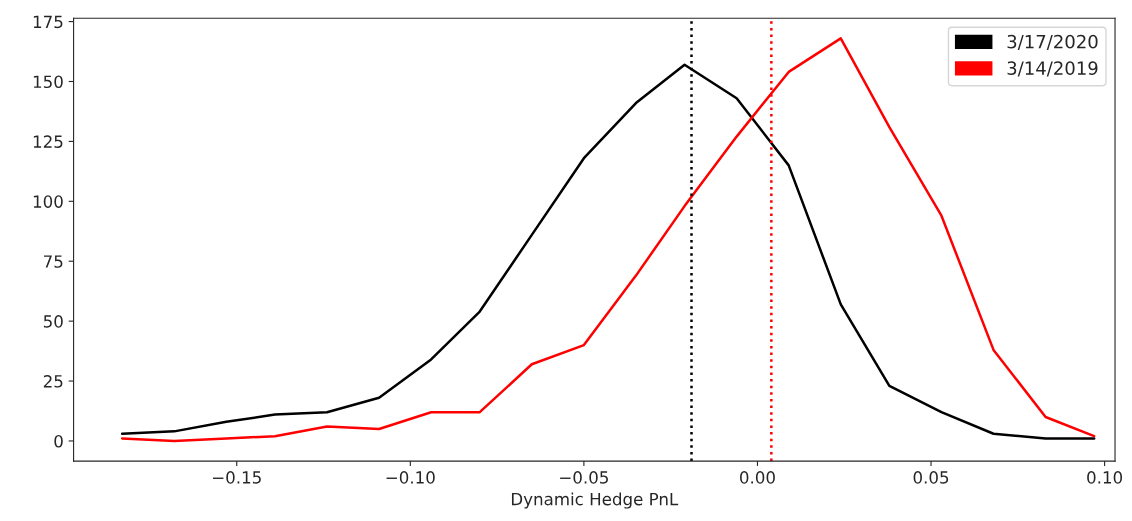 This screenshot has width=1132, height=521. I want to click on x-tick-label: 0.05, so click(931, 477).